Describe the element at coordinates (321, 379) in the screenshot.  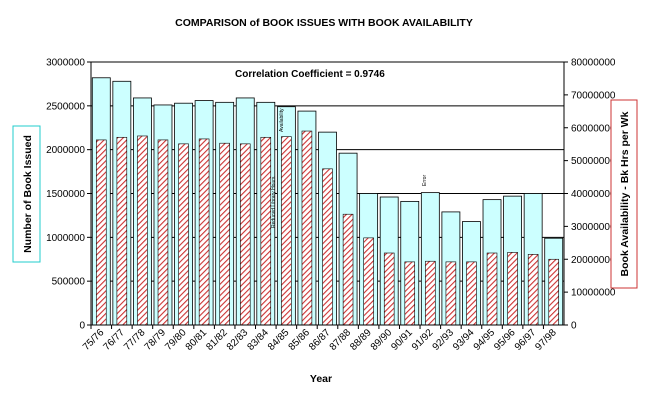
I see `x-axis-label: Year` at that location.